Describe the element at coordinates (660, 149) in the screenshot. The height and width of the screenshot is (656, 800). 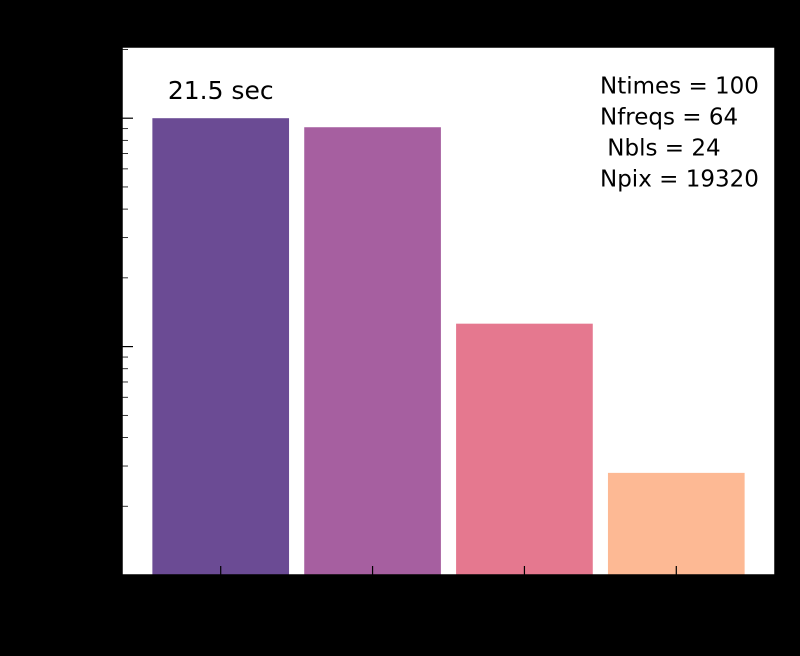
I see `annotation: Nbls = 24` at that location.